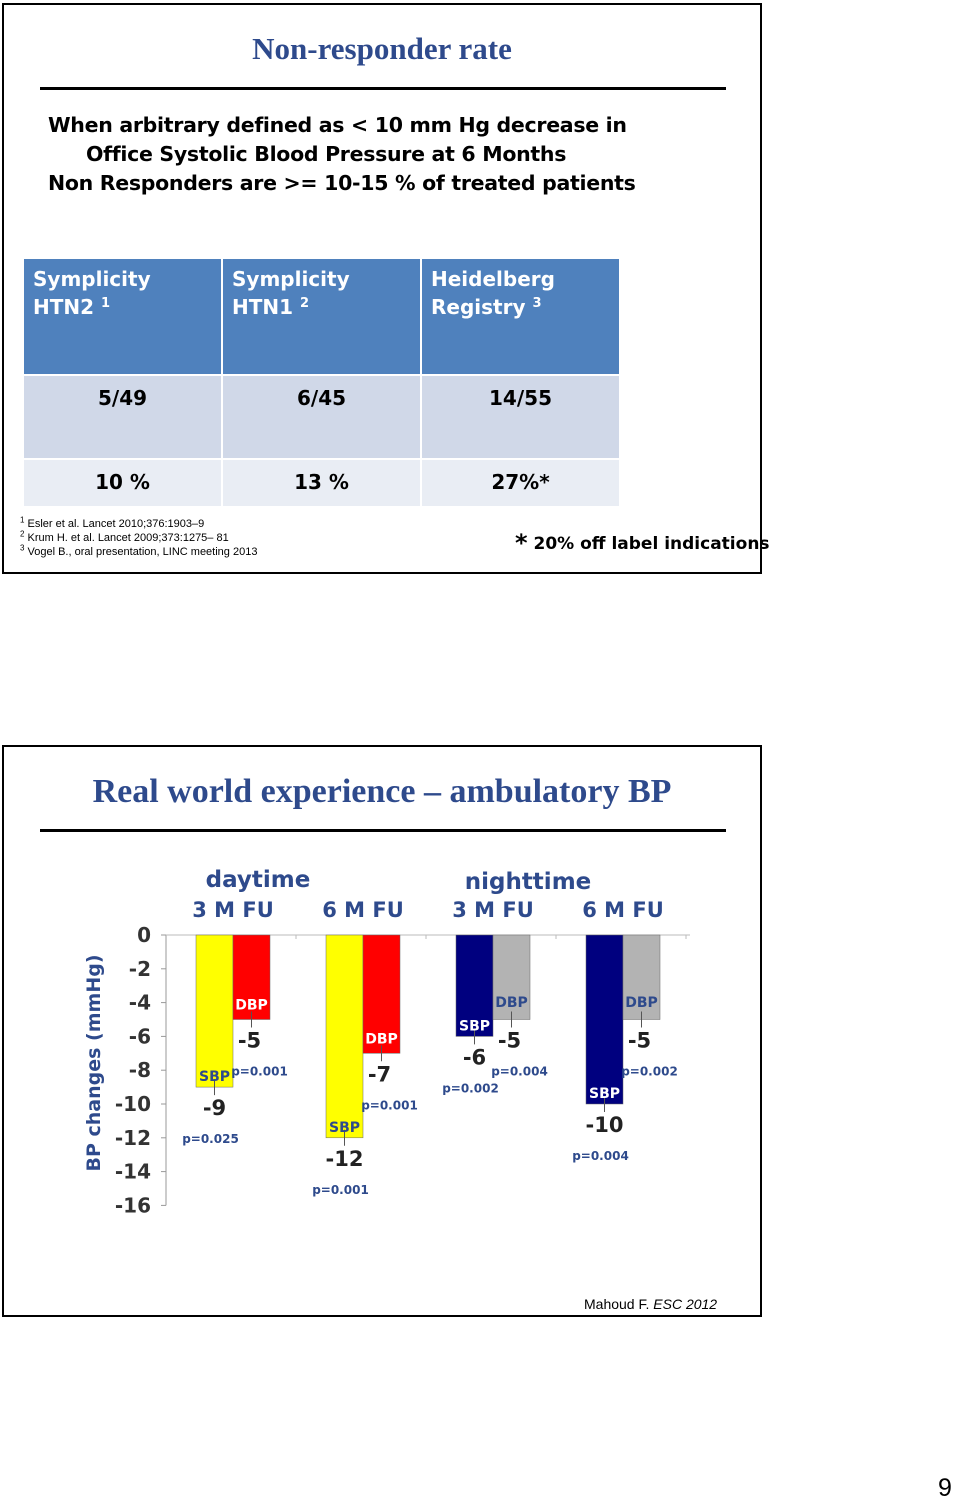 The width and height of the screenshot is (960, 1503). I want to click on y-tick-label: -12, so click(133, 1138).